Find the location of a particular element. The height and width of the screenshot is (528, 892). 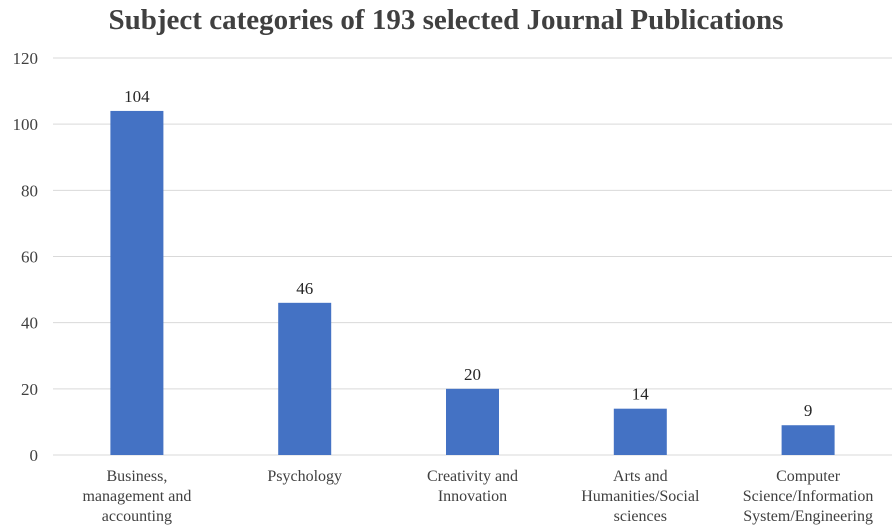

data-label: 14 is located at coordinates (641, 394).